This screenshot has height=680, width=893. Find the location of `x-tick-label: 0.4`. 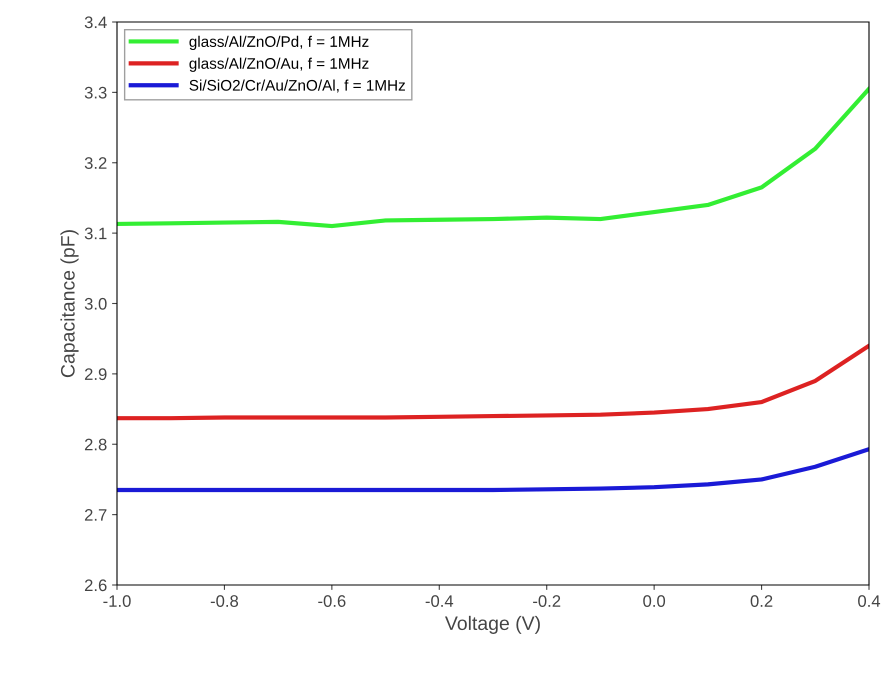

x-tick-label: 0.4 is located at coordinates (869, 601).